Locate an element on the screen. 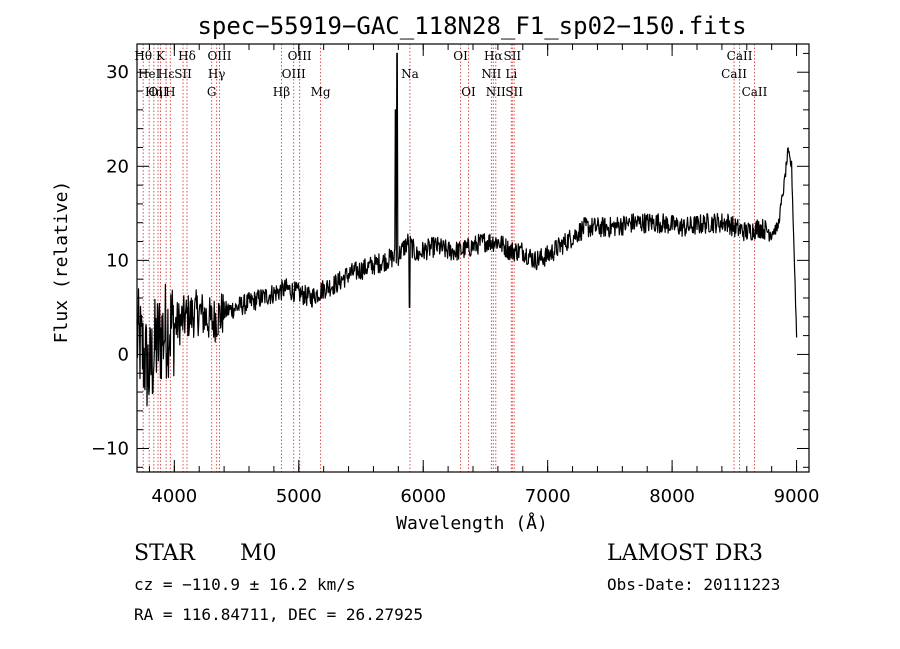 This screenshot has width=900, height=649. coordinates: RA = 116.84711, DEC = 26.27925 is located at coordinates (278, 614).